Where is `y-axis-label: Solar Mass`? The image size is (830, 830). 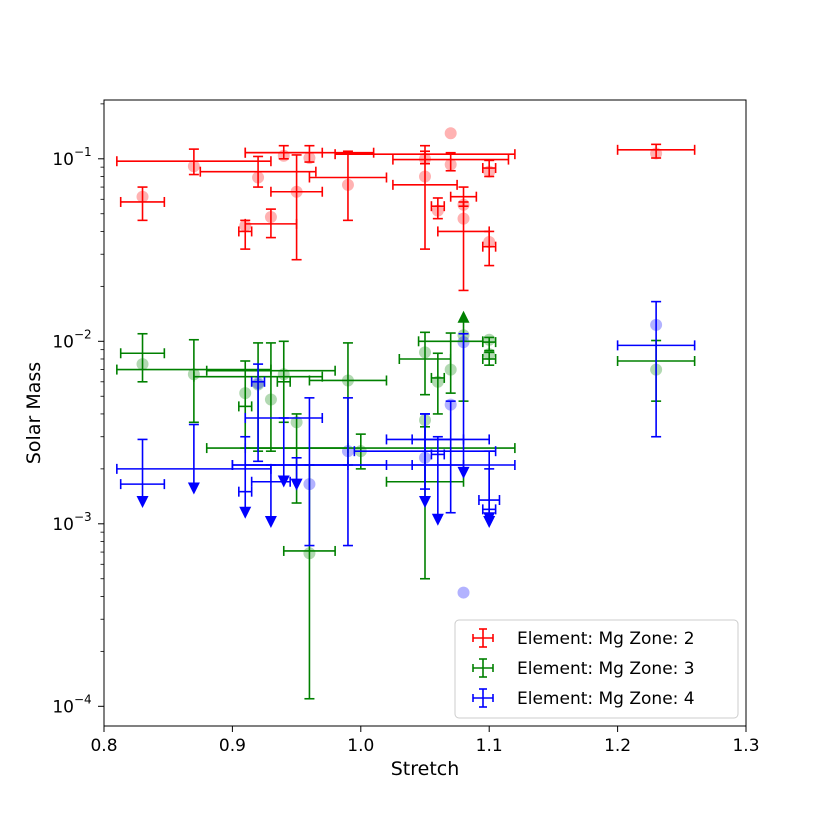 y-axis-label: Solar Mass is located at coordinates (34, 413).